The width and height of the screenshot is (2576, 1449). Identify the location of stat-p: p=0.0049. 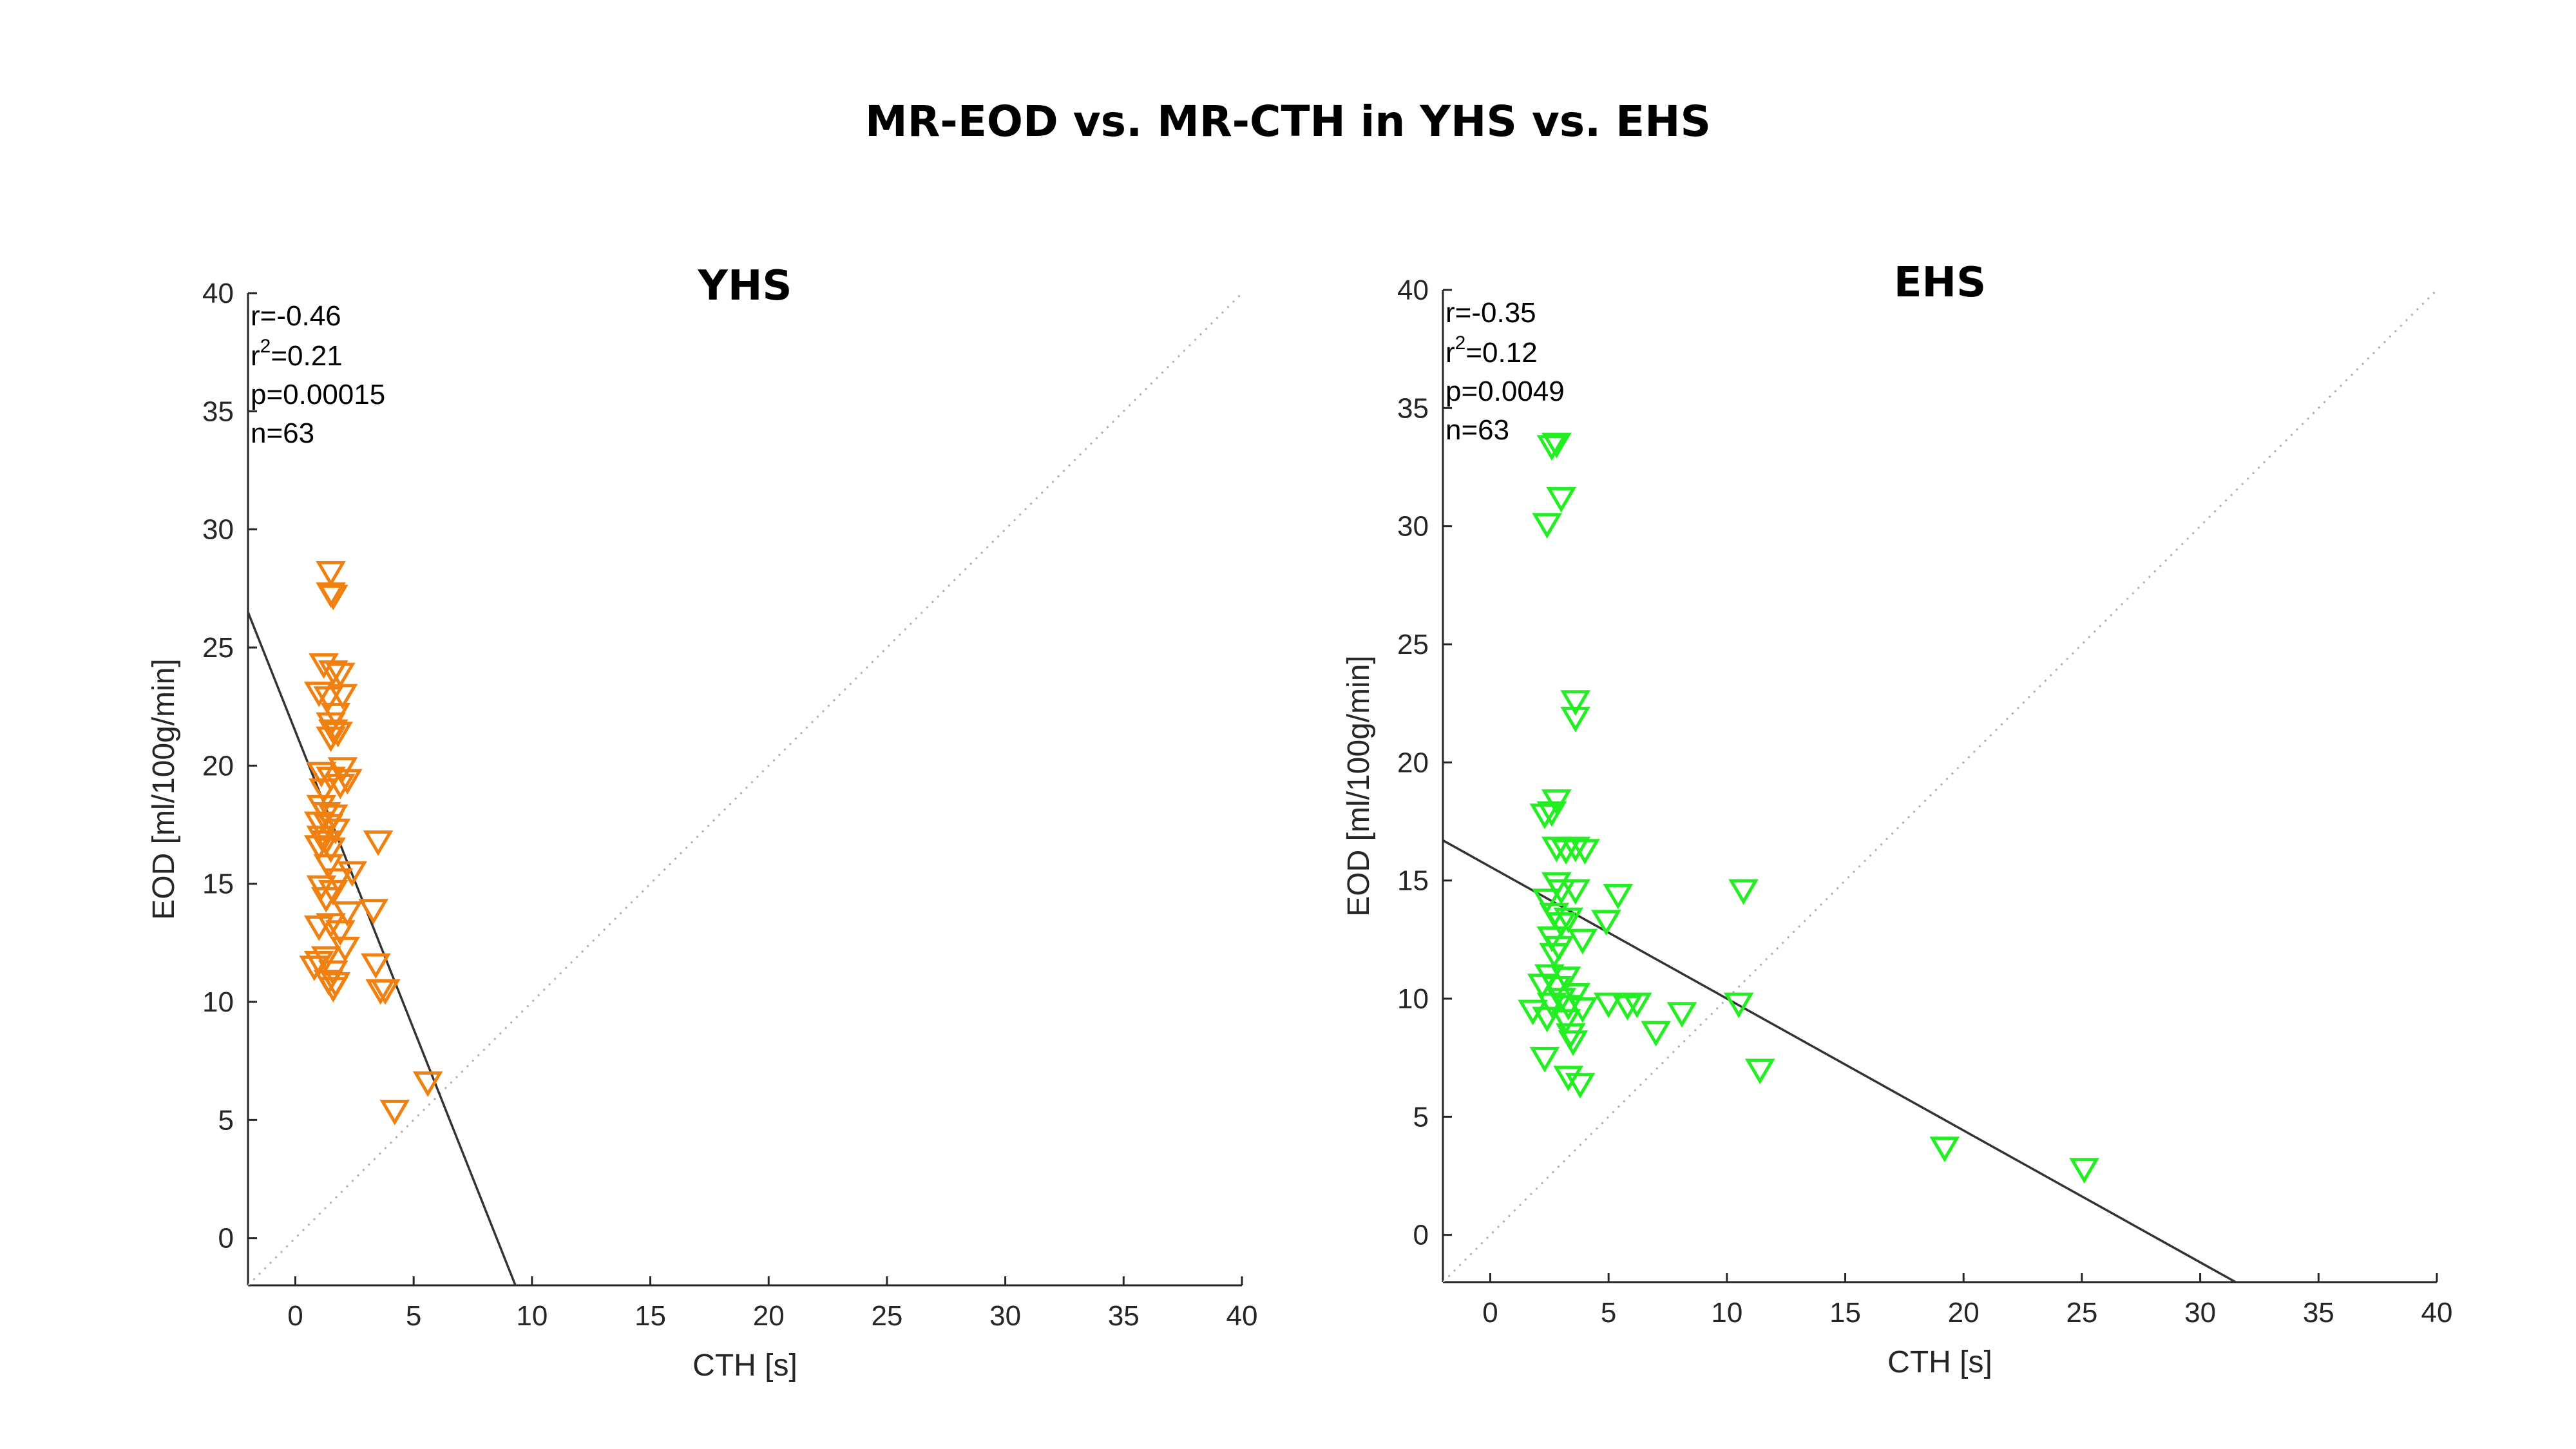
(1505, 391).